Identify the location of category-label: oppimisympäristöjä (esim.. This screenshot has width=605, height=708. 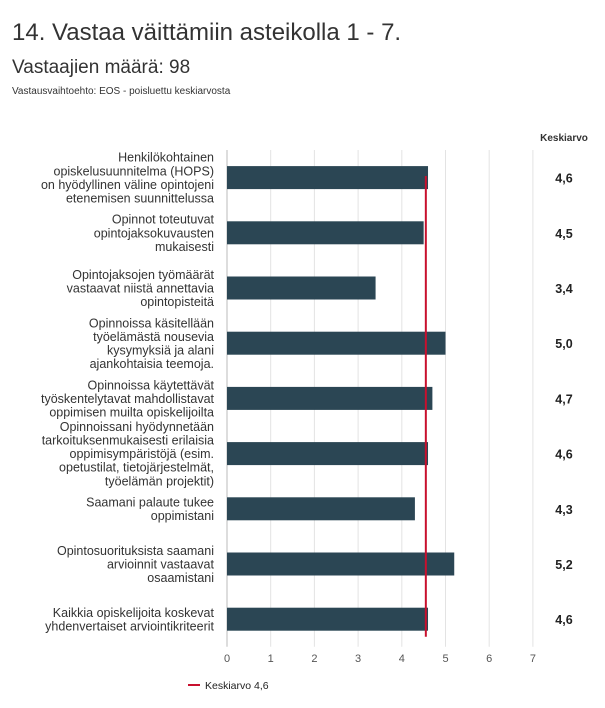
(142, 454).